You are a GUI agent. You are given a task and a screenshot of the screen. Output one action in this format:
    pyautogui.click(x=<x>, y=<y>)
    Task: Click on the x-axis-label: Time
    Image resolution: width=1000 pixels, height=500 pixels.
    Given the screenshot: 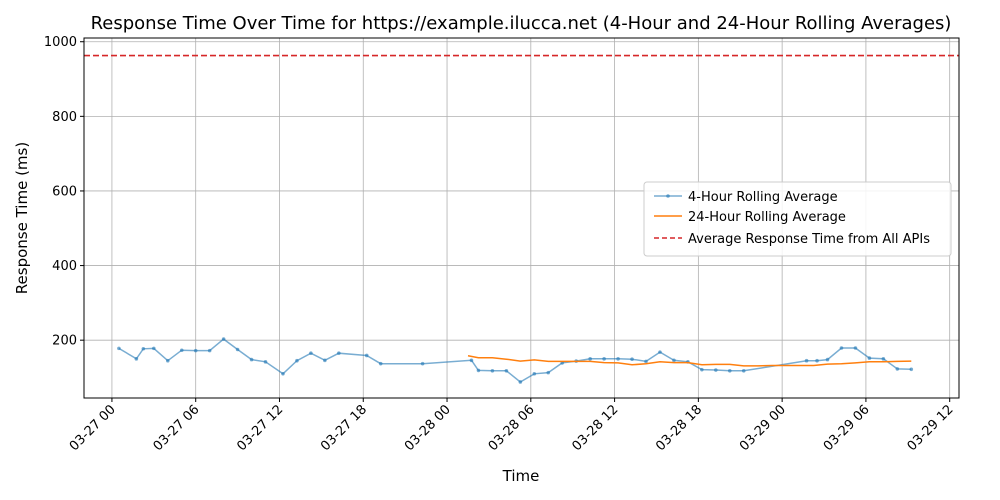 What is the action you would take?
    pyautogui.click(x=521, y=476)
    